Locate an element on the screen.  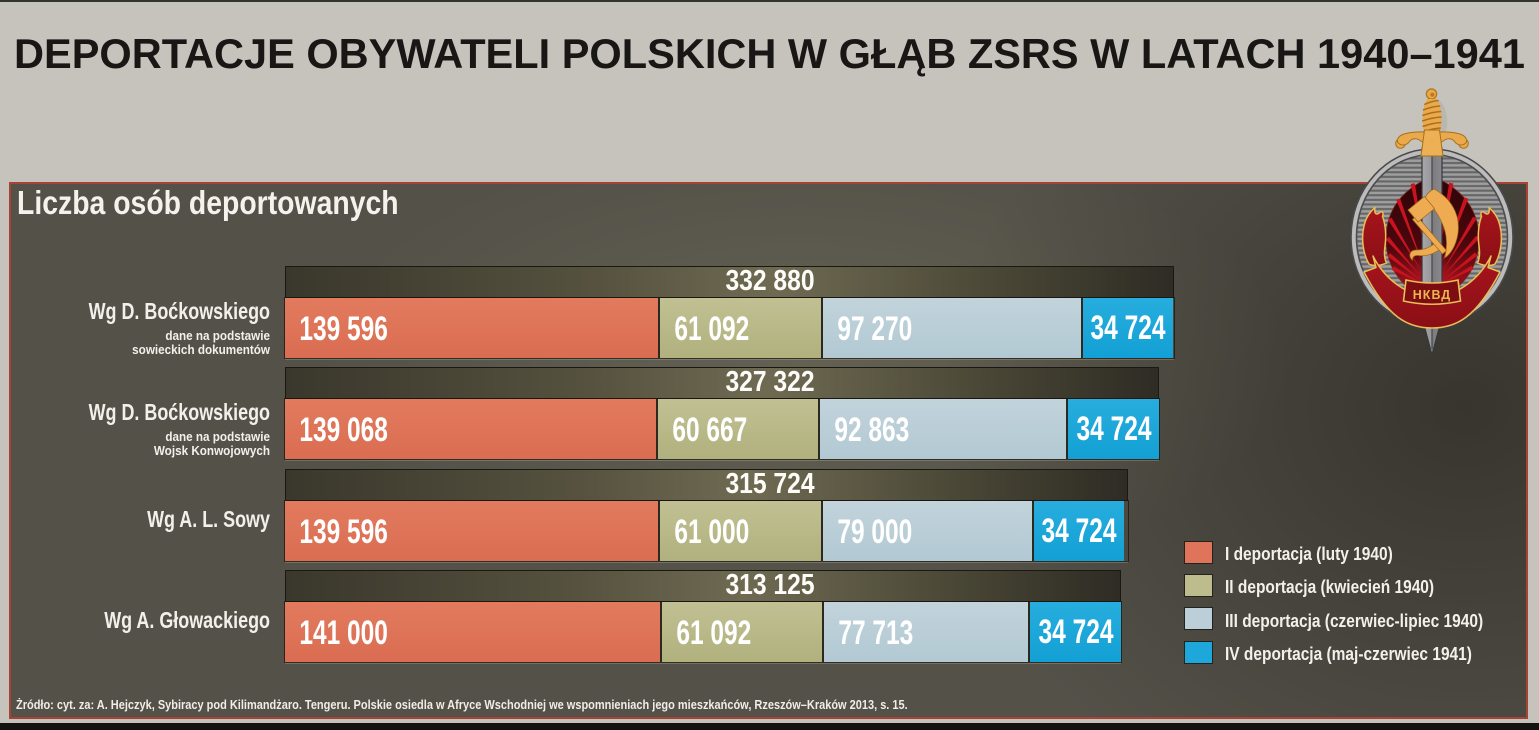
svg-text: НКВД is located at coordinates (1432, 295).